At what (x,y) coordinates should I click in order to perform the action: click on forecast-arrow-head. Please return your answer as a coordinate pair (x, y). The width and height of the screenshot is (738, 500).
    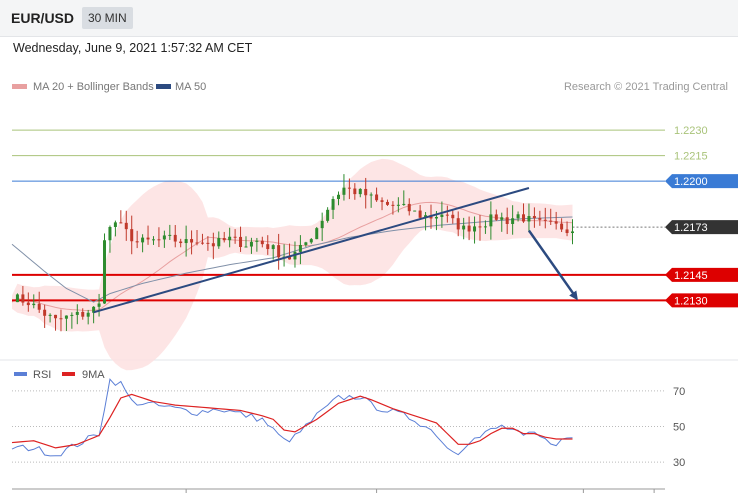
    Looking at the image, I should click on (573, 295).